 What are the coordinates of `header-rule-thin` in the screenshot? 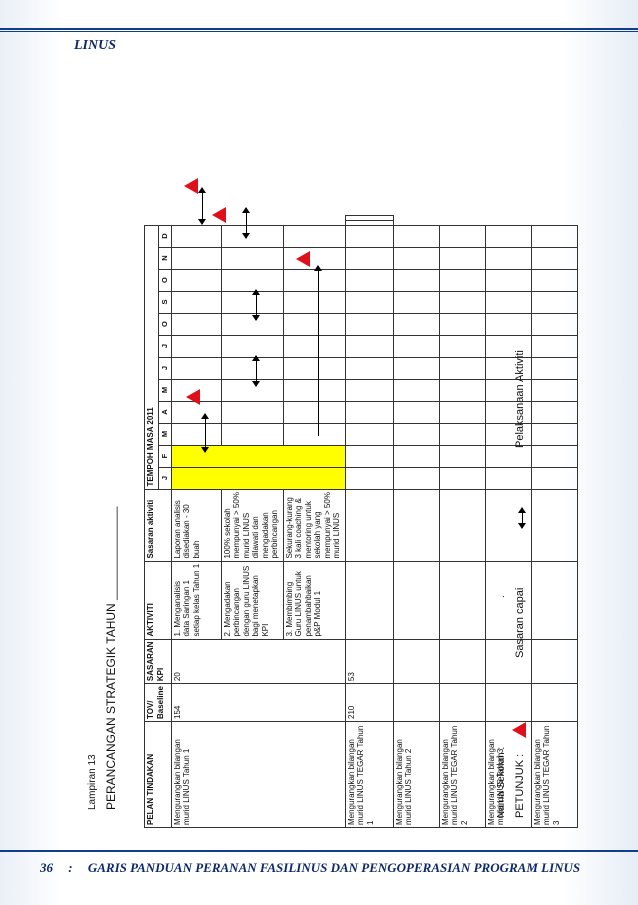 It's located at (319, 31).